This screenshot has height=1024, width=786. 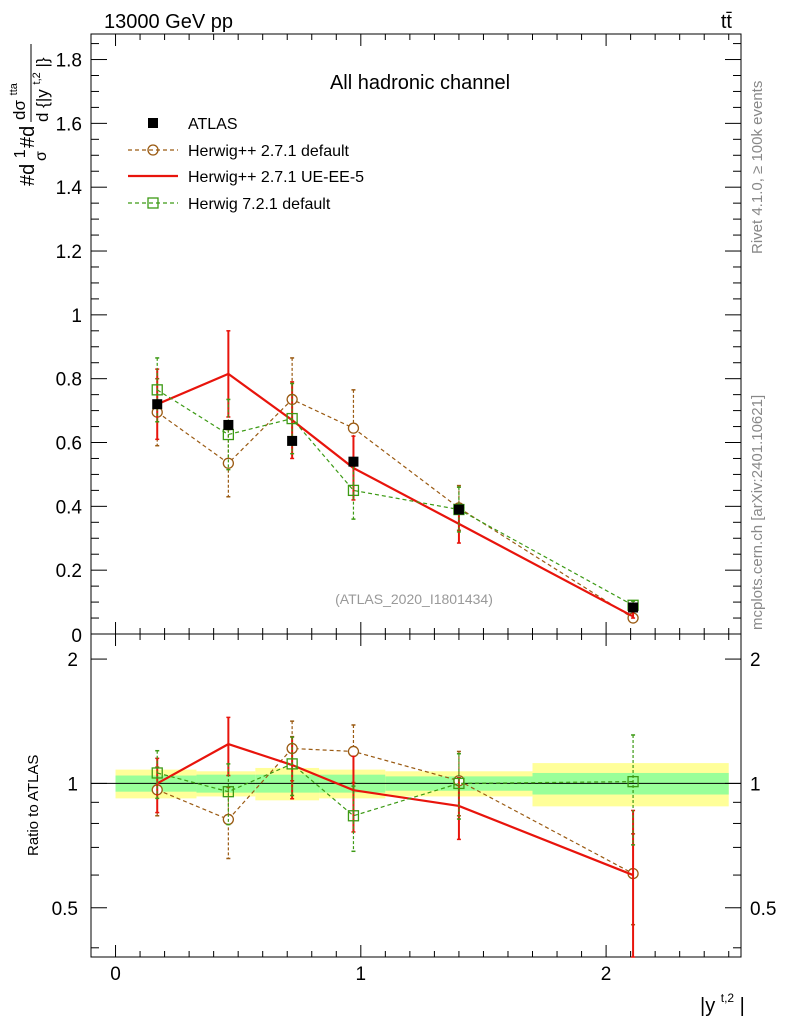 What do you see at coordinates (414, 599) in the screenshot?
I see `watermark: (ATLAS_2020_I1801434)` at bounding box center [414, 599].